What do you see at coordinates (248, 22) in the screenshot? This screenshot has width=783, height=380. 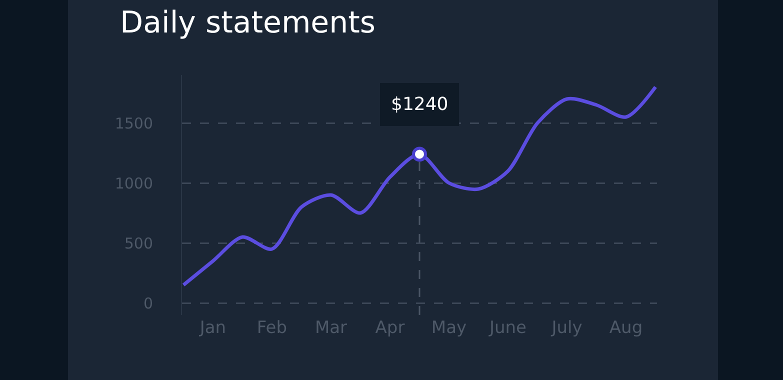 I see `chart-title: Daily statements` at bounding box center [248, 22].